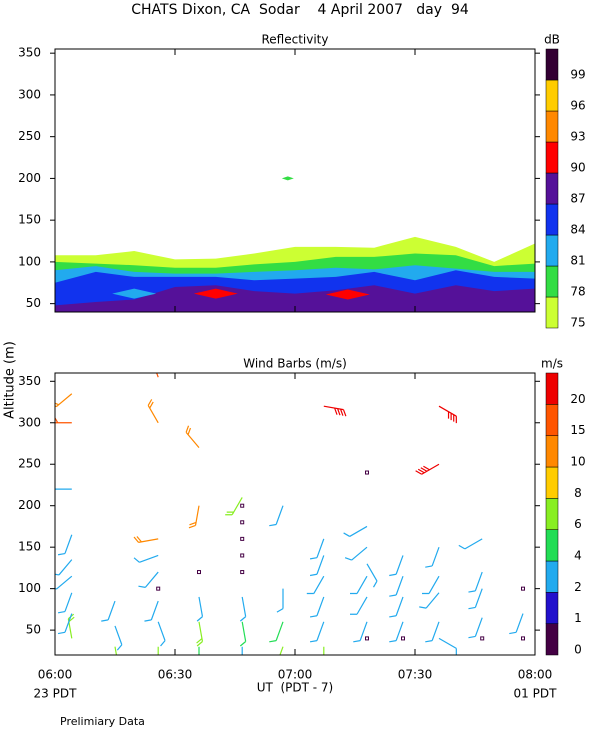 This screenshot has height=750, width=600. I want to click on x-tick-label: 06:00, so click(55, 675).